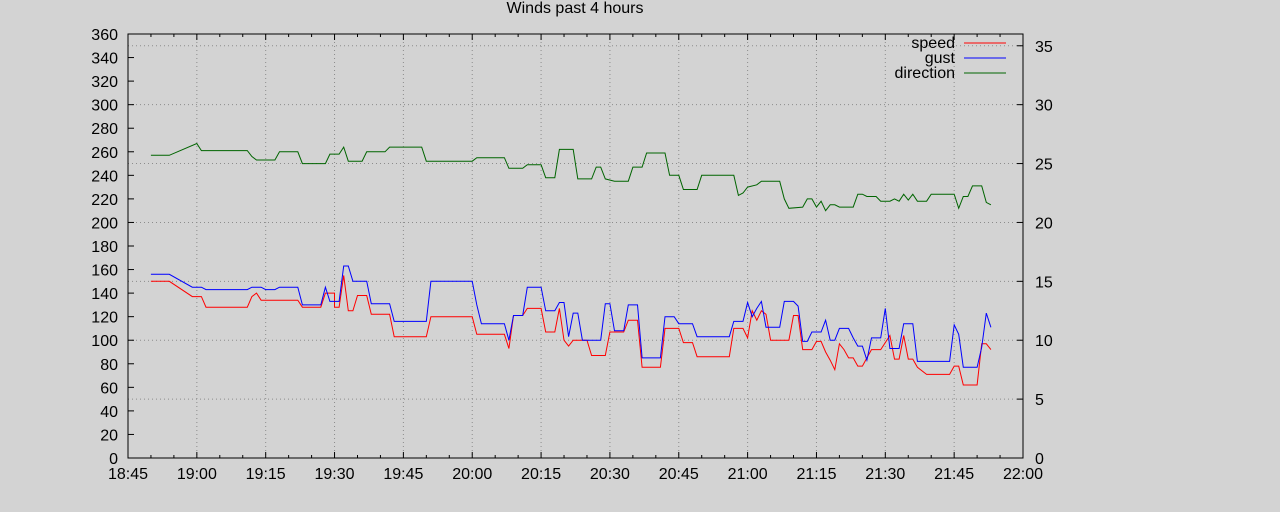  What do you see at coordinates (1044, 165) in the screenshot?
I see `y-right-tick-label: 25` at bounding box center [1044, 165].